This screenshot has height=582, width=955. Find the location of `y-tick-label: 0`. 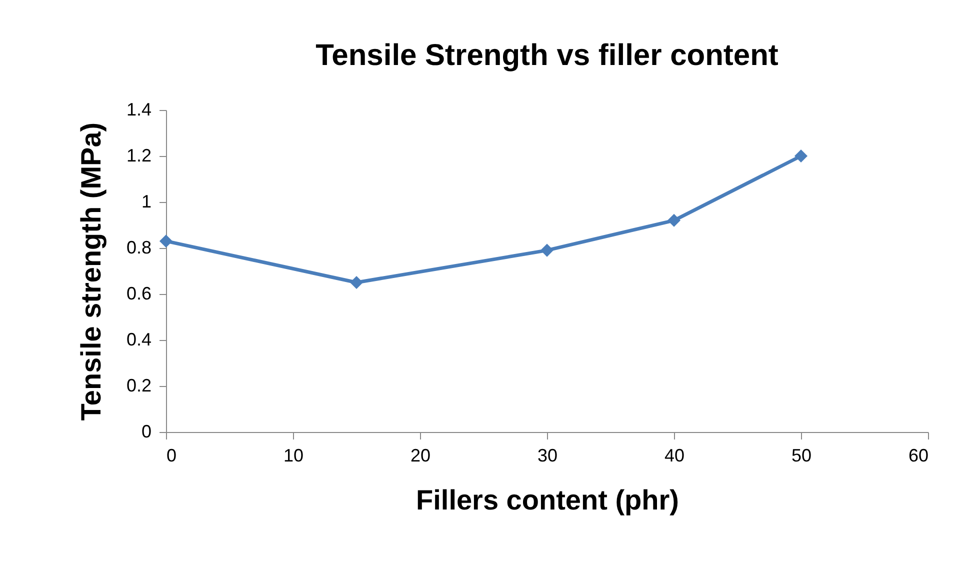

y-tick-label: 0 is located at coordinates (146, 432).